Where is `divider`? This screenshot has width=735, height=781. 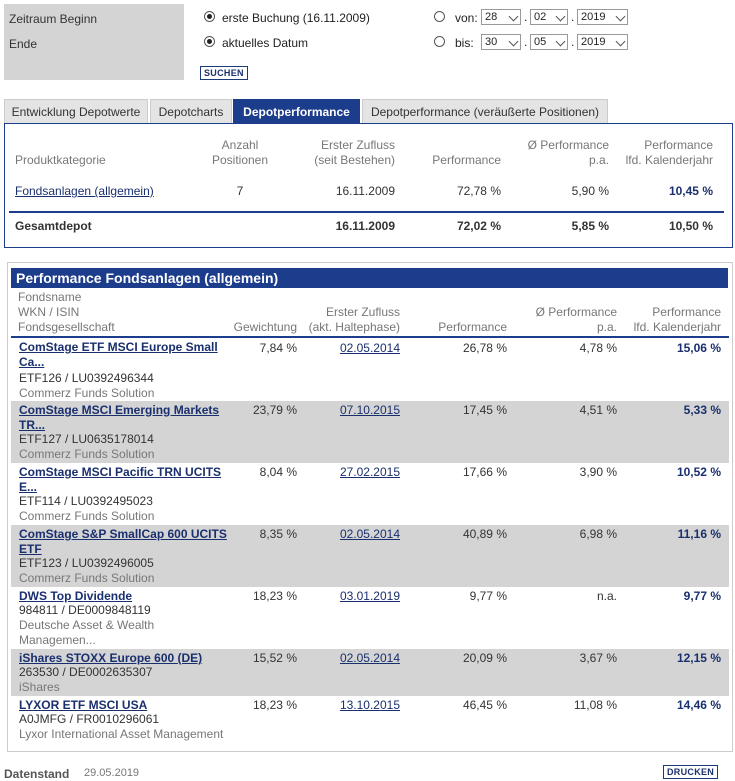
divider is located at coordinates (366, 212).